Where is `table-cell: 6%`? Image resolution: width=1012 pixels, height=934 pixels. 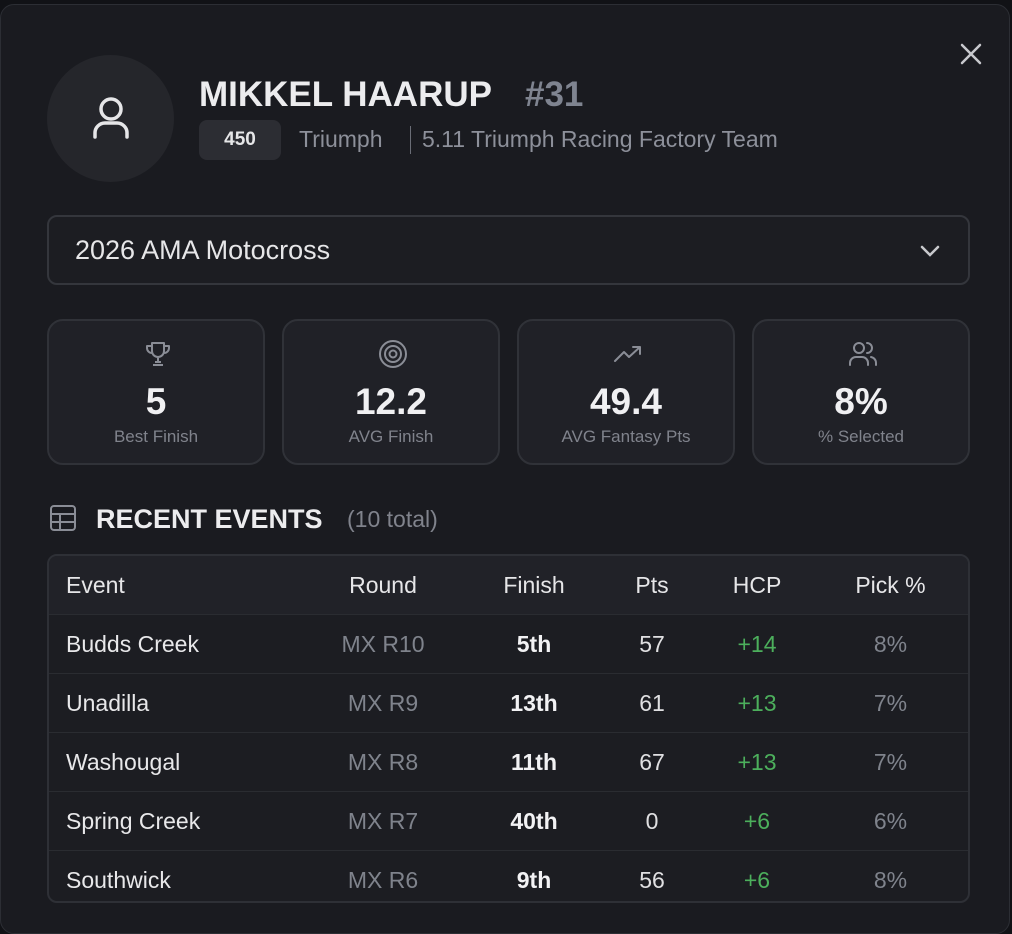 table-cell: 6% is located at coordinates (890, 820).